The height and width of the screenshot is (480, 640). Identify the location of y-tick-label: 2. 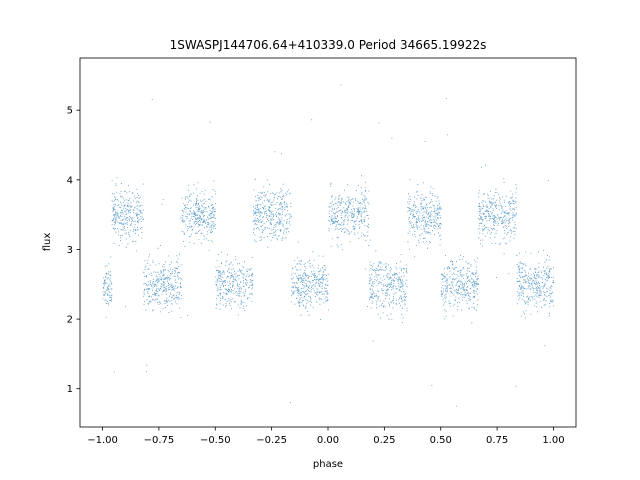
(70, 320).